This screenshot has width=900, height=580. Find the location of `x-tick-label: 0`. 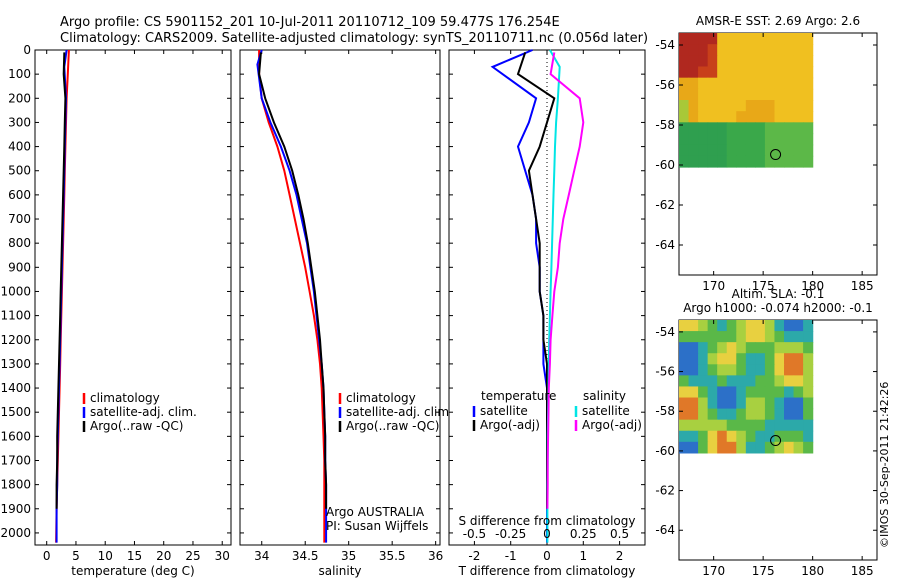

x-tick-label: 0 is located at coordinates (547, 556).